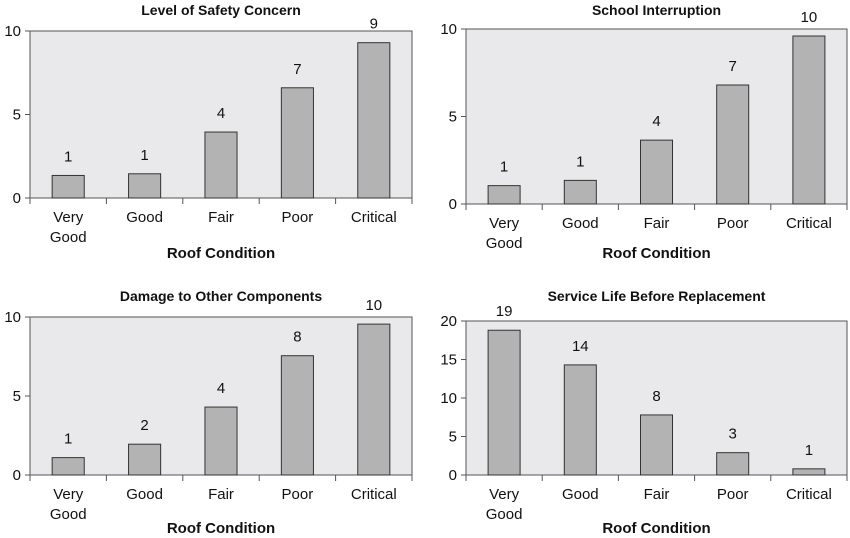 Image resolution: width=850 pixels, height=538 pixels. I want to click on chart-title: Level of Safety Concern, so click(221, 10).